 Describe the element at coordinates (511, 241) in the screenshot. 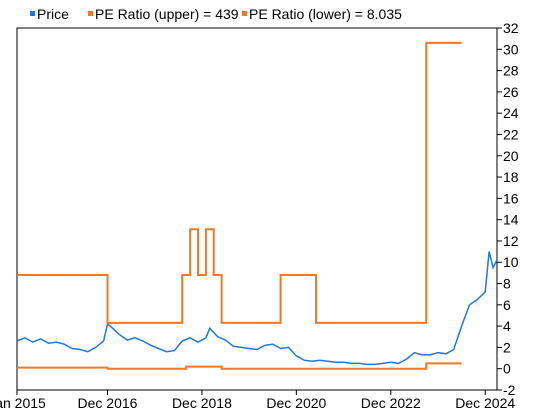

I see `y-tick-label: 12` at that location.